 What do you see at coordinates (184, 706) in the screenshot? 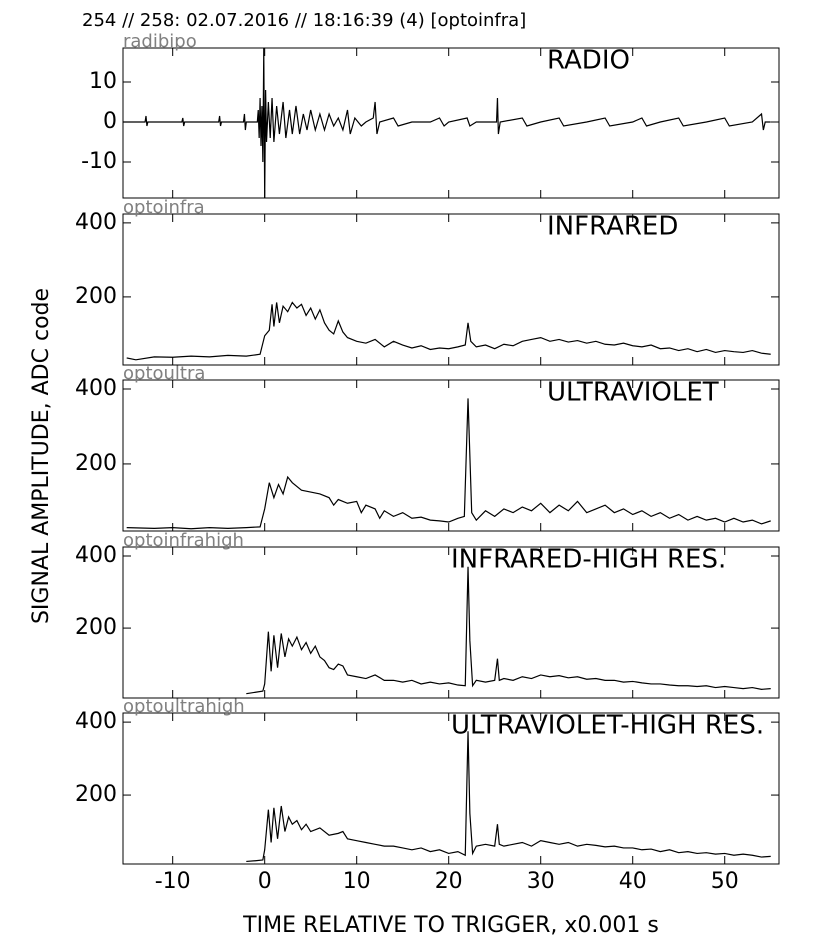
I see `channel-label: optoultrahigh` at bounding box center [184, 706].